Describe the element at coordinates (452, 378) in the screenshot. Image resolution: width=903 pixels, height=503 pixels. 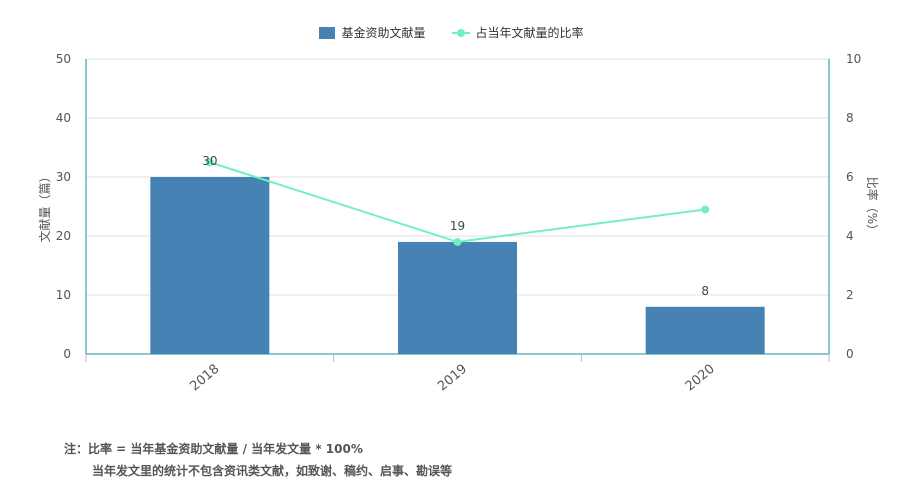
I see `x-tick-label: 2019` at that location.